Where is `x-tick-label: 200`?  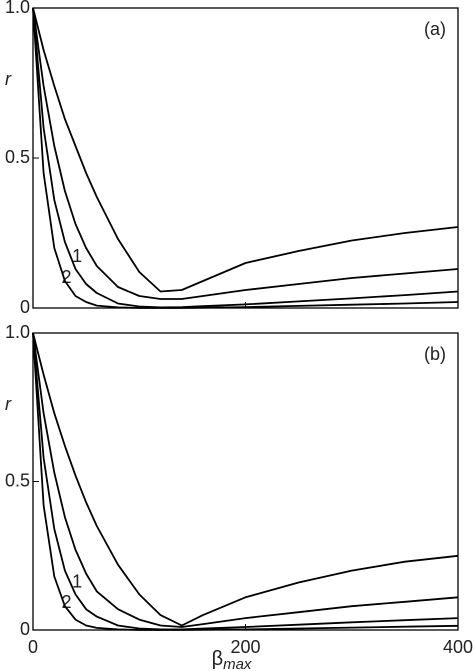
x-tick-label: 200 is located at coordinates (245, 647).